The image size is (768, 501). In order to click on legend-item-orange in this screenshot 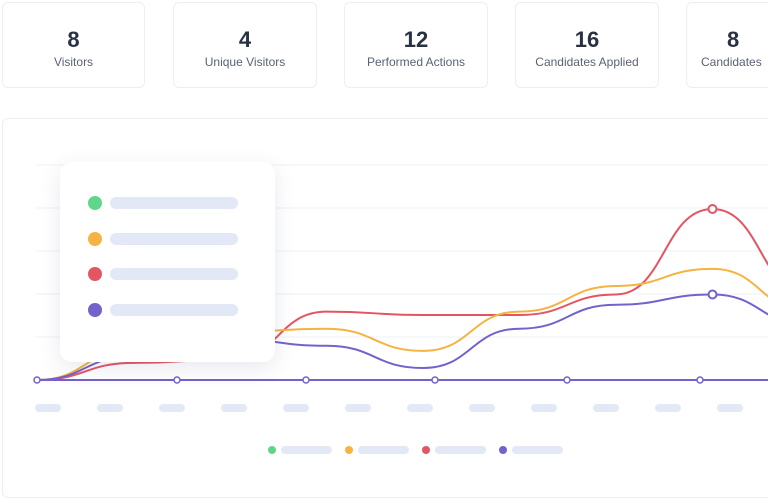, I will do `click(168, 239)`.